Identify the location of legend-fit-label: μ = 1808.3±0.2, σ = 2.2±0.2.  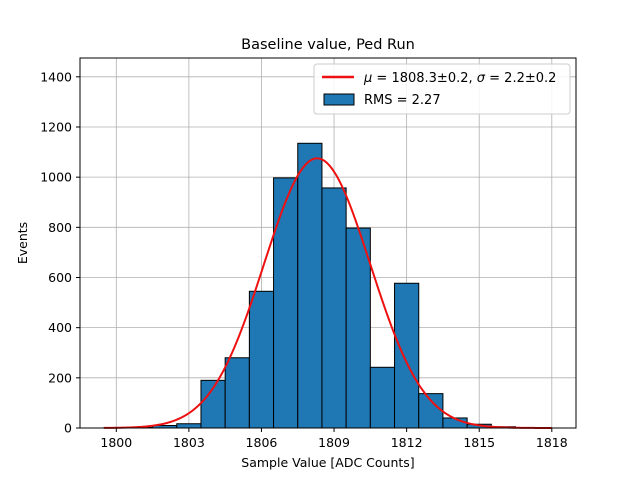
(459, 78).